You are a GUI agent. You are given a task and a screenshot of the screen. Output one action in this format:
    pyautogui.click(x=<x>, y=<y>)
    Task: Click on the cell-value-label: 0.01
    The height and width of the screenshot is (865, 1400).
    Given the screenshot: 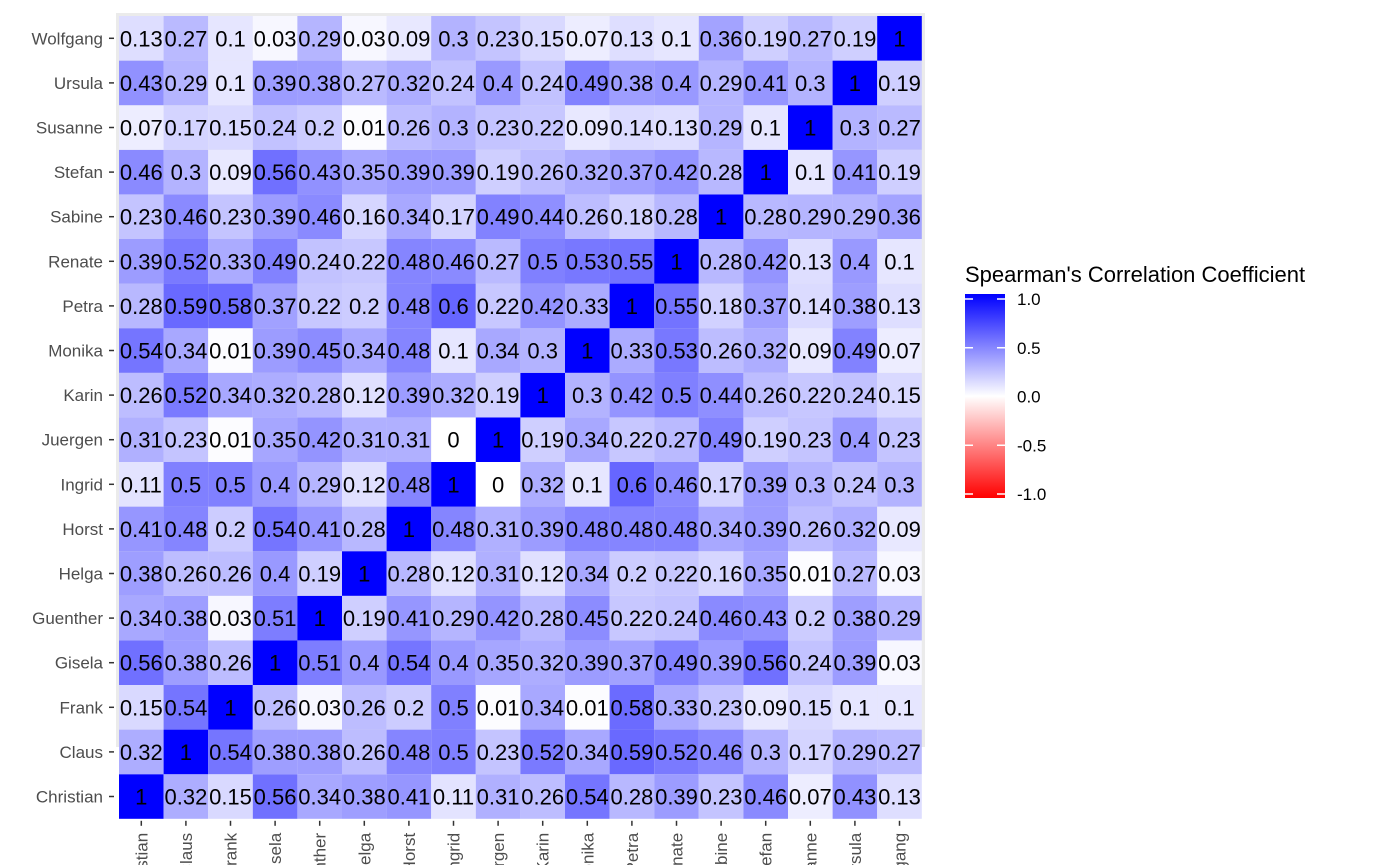 What is the action you would take?
    pyautogui.click(x=810, y=574)
    